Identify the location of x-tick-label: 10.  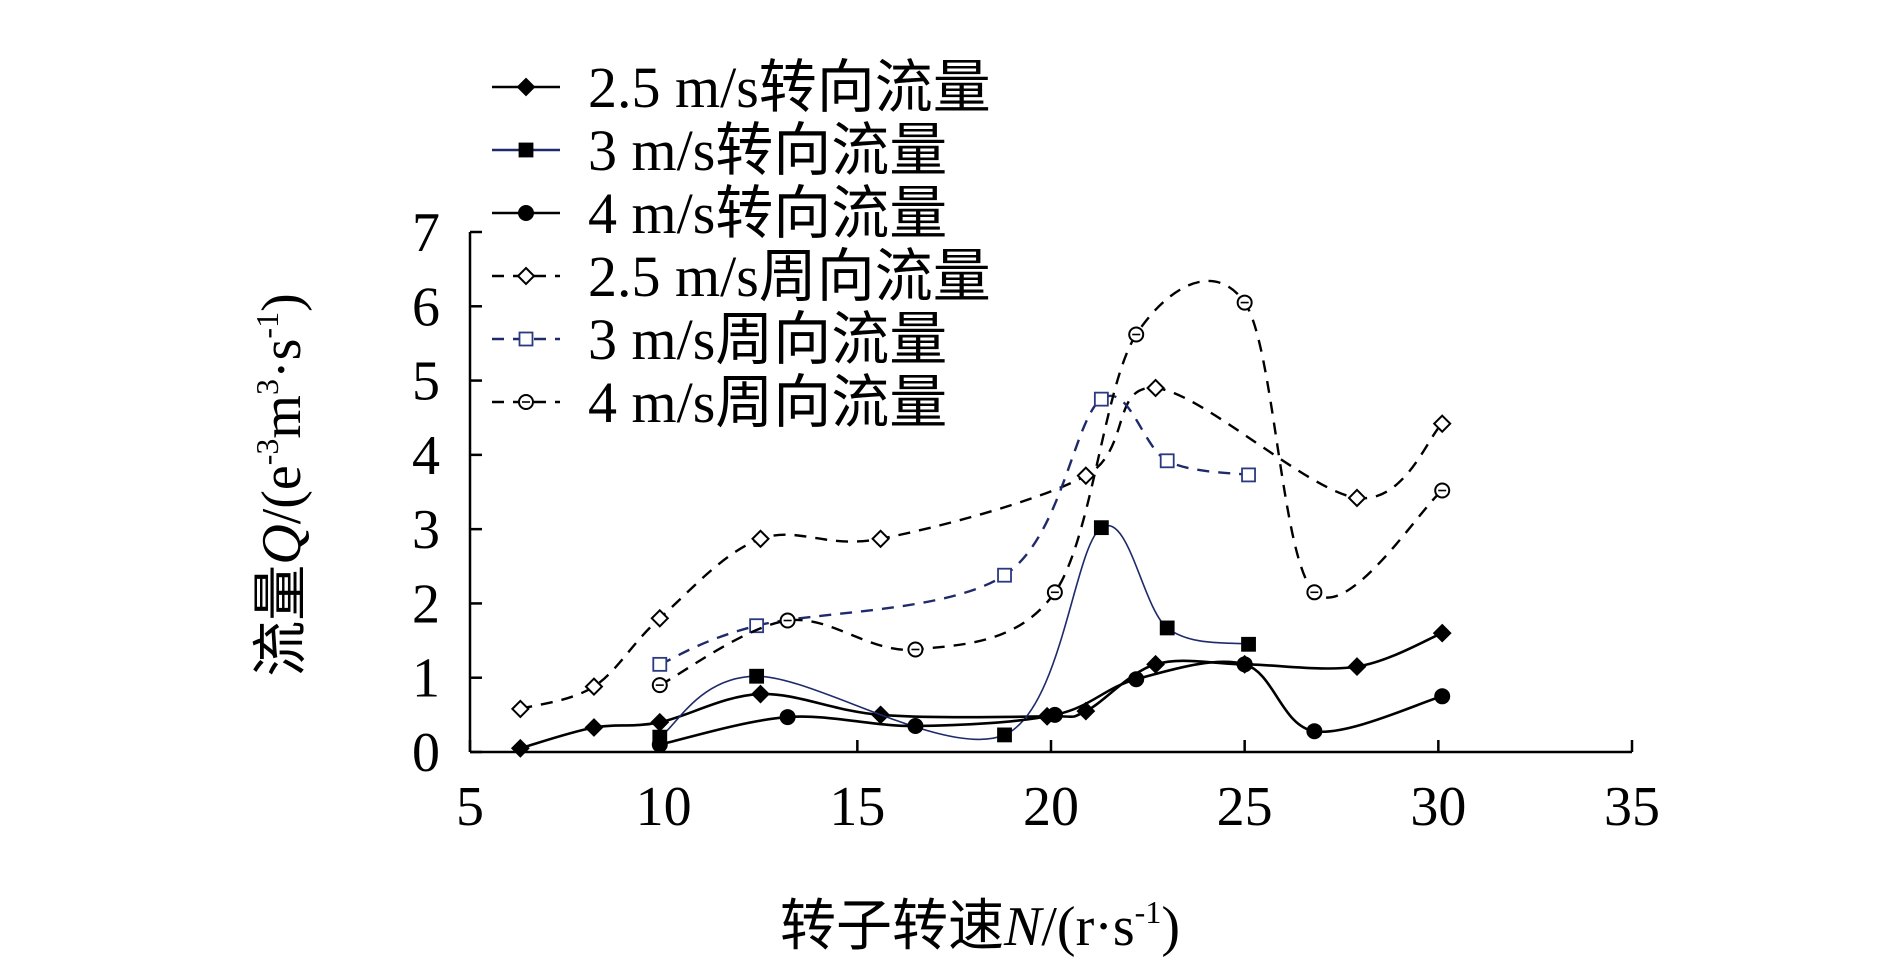
(664, 807).